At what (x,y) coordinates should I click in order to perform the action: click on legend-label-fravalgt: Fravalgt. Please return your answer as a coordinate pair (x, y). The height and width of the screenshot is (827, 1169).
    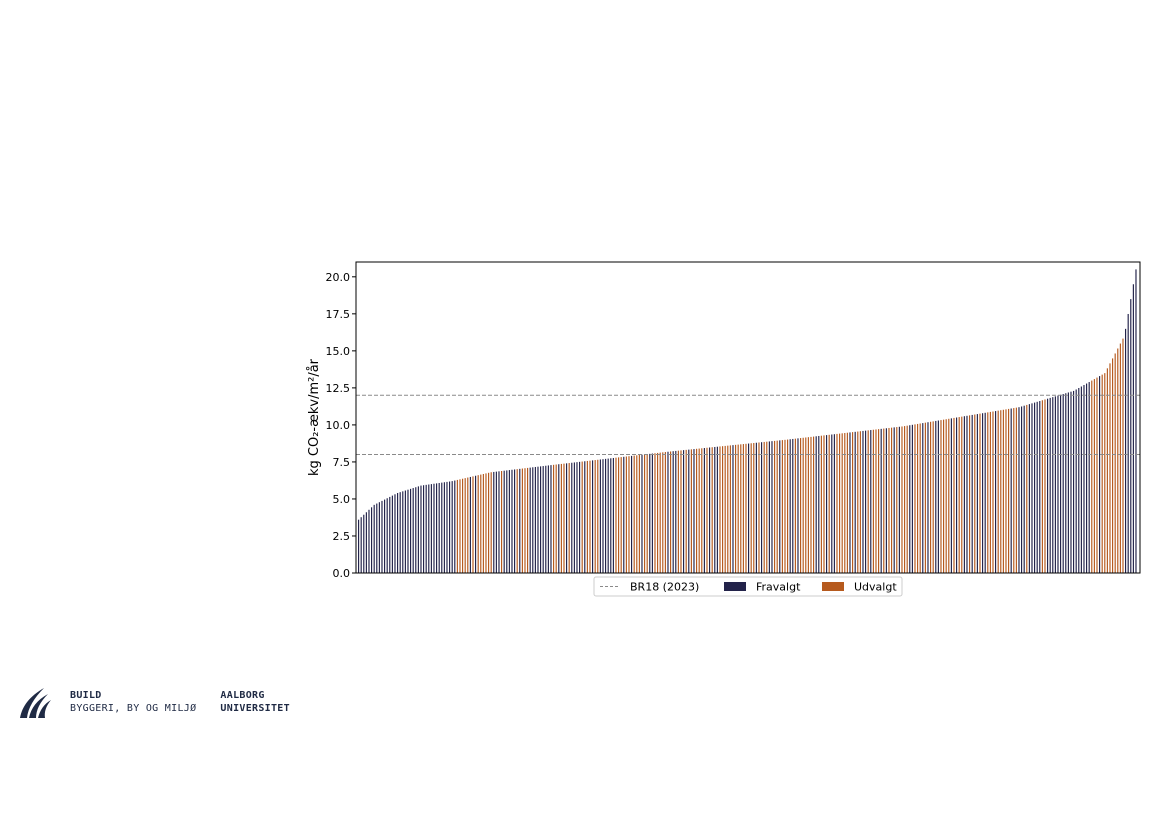
    Looking at the image, I should click on (778, 587).